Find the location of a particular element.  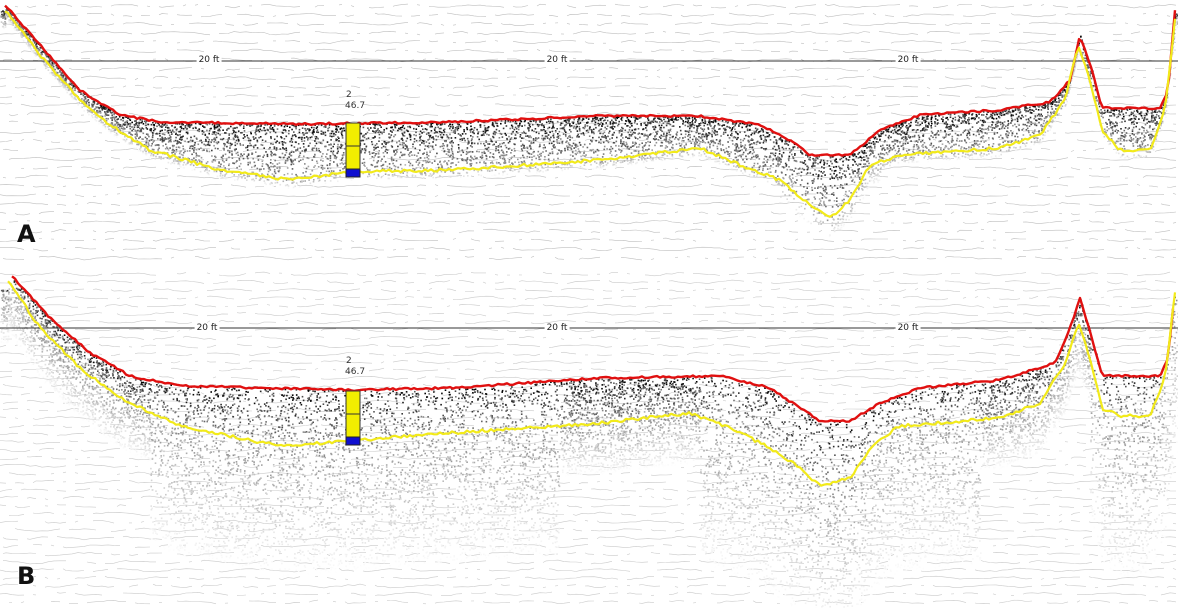

panel-label: A is located at coordinates (26, 234).